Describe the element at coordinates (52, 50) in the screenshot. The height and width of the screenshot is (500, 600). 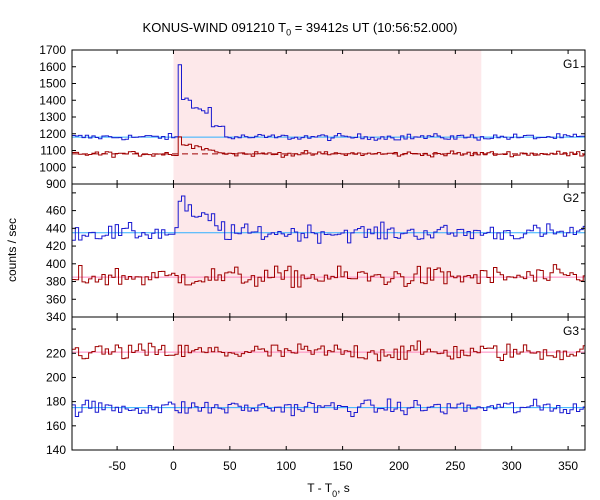
I see `y-tick-label: 1700` at that location.